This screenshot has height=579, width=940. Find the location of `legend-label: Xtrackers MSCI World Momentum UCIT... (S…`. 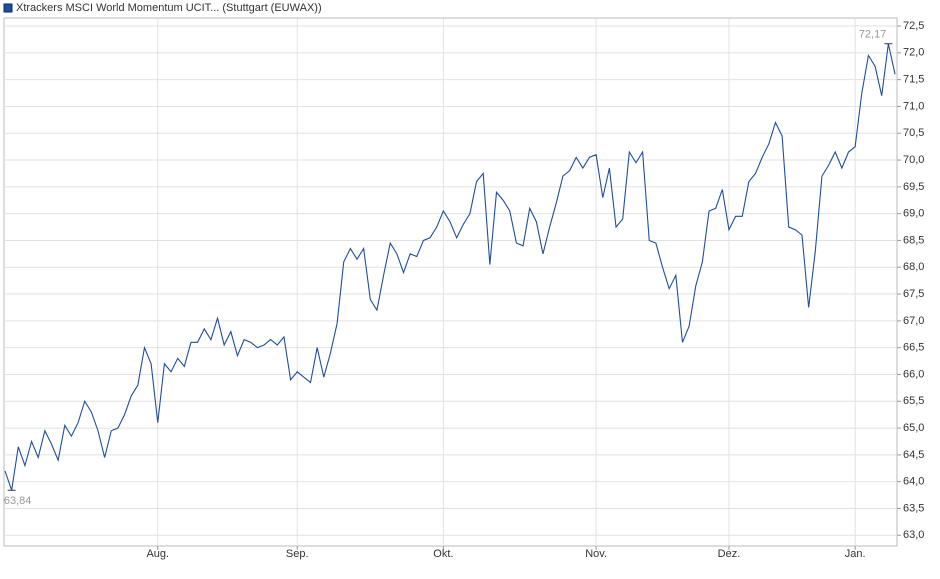

legend-label: Xtrackers MSCI World Momentum UCIT... (S… is located at coordinates (169, 8).